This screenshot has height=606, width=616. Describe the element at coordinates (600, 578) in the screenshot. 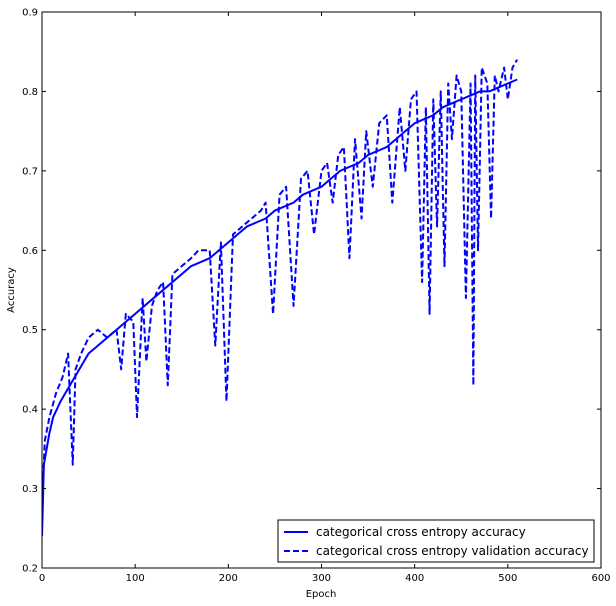

I see `x-tick-label: 600` at that location.